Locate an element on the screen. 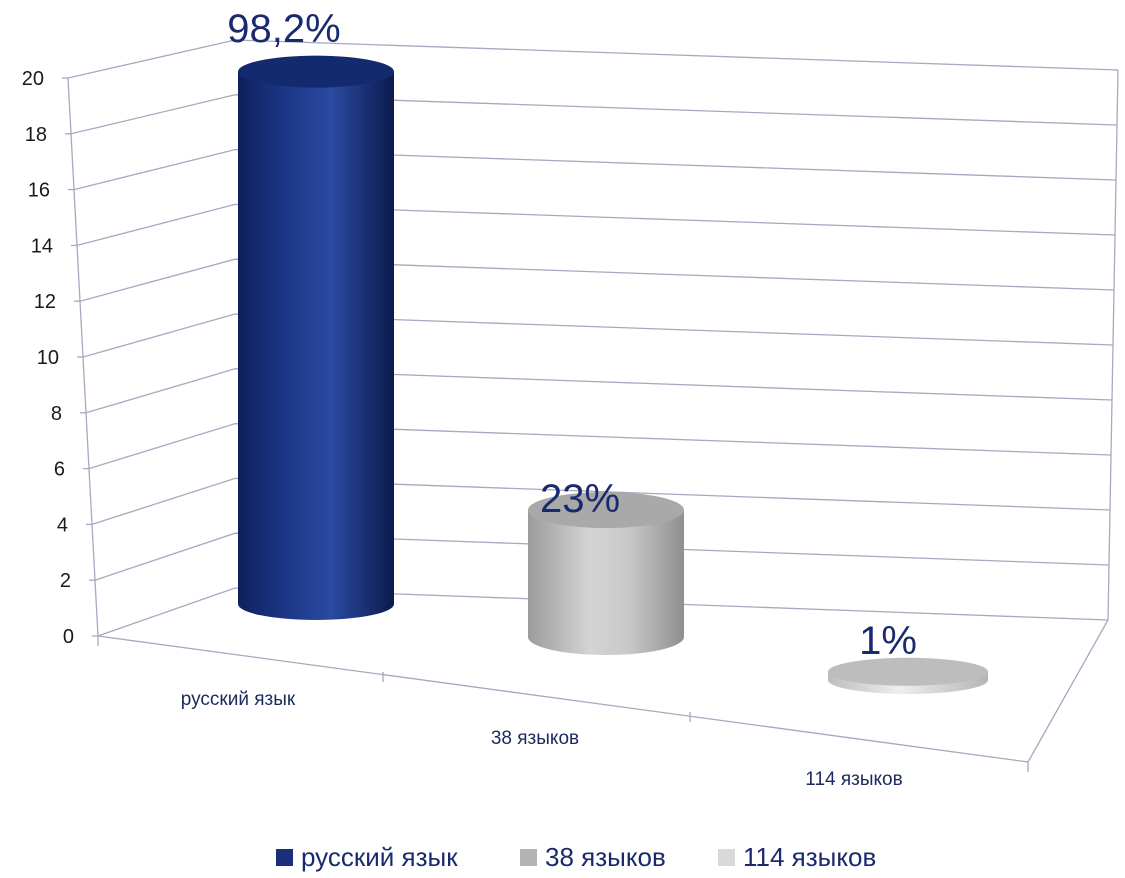  data-label: 98,2% is located at coordinates (283, 29).